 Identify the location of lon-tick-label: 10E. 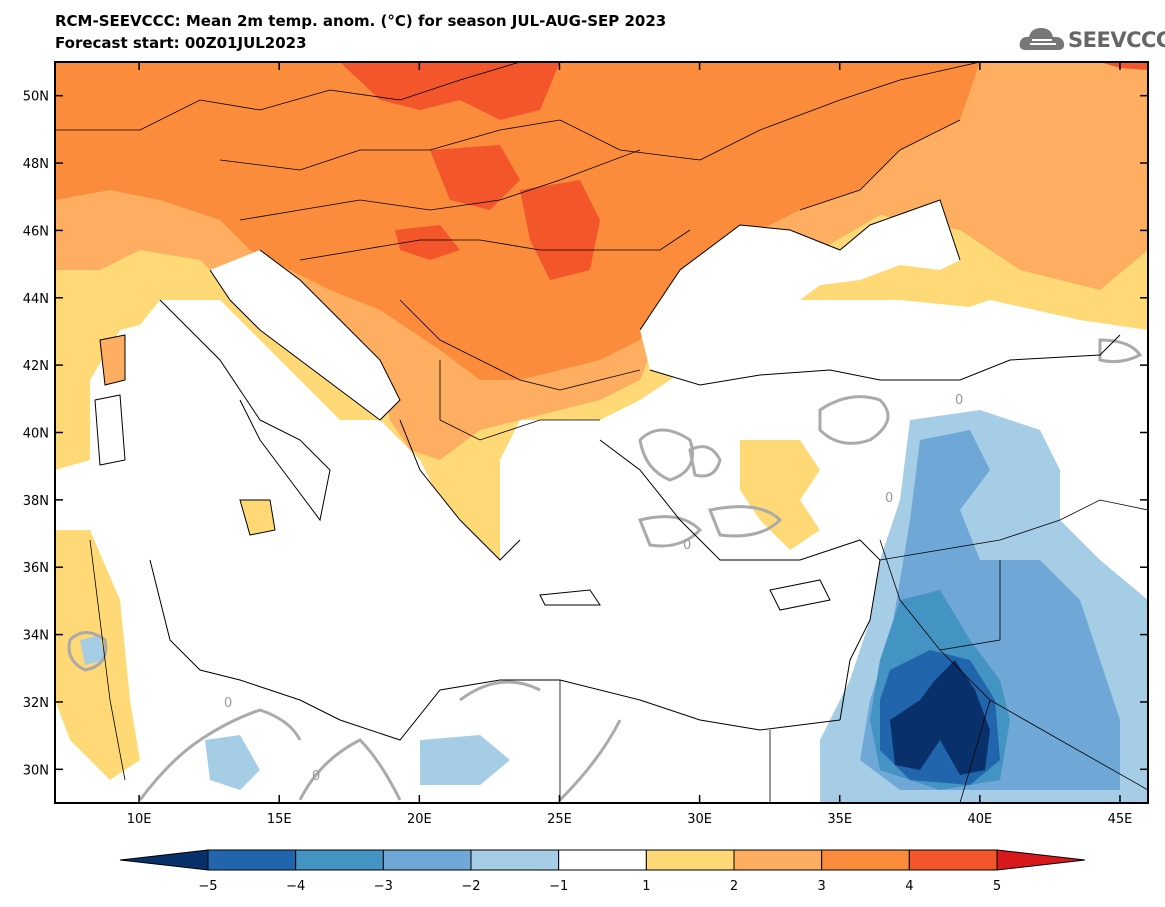
(139, 819).